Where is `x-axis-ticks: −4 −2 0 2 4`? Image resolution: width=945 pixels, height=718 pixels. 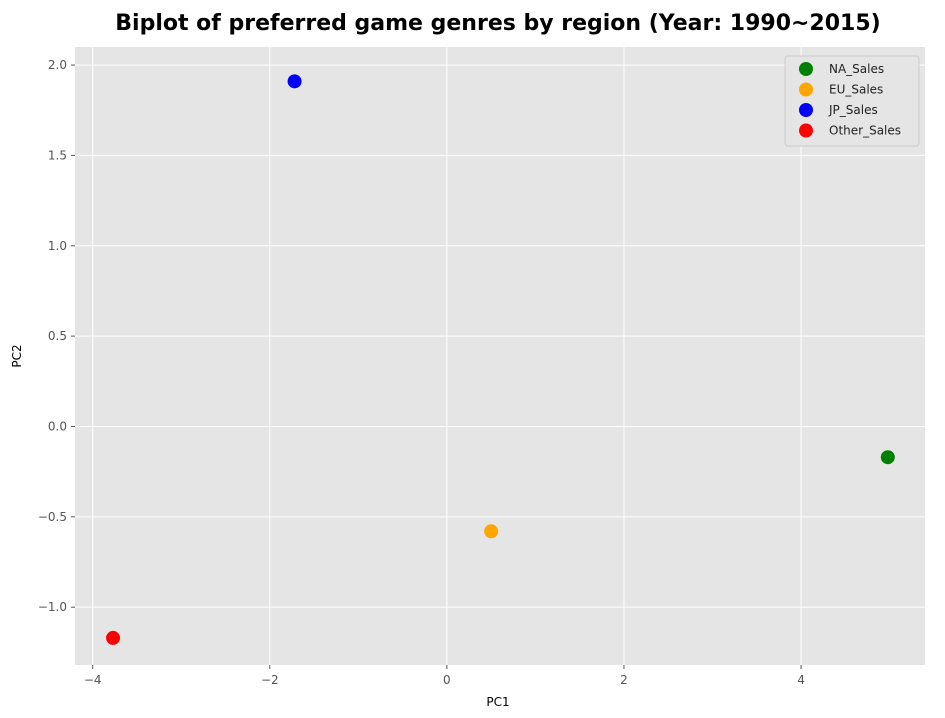
x-axis-ticks: −4 −2 0 2 4 is located at coordinates (444, 676).